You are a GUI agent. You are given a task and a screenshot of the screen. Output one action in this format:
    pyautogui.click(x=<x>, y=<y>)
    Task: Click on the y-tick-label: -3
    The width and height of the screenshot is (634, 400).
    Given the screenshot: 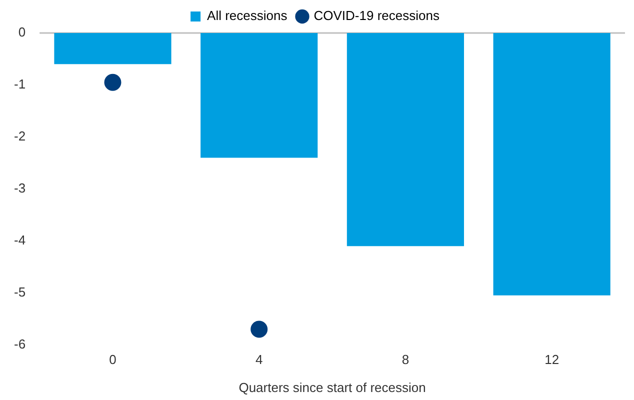 What is the action you would take?
    pyautogui.click(x=20, y=188)
    